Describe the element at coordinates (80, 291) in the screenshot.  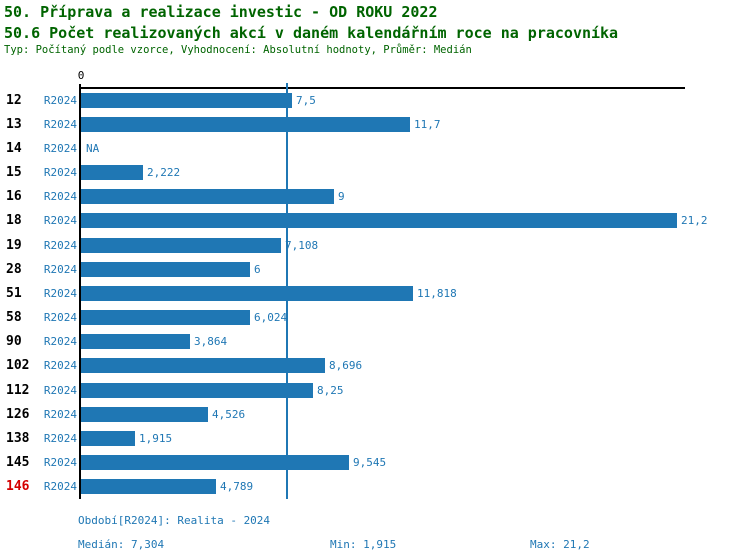
I see `y-axis-line` at that location.